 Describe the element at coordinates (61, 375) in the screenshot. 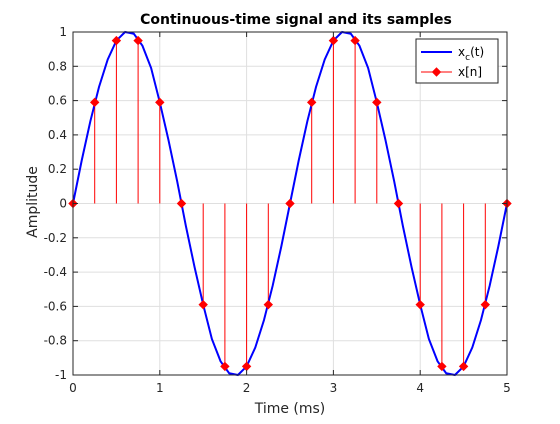

I see `y-tick-label: -1` at that location.